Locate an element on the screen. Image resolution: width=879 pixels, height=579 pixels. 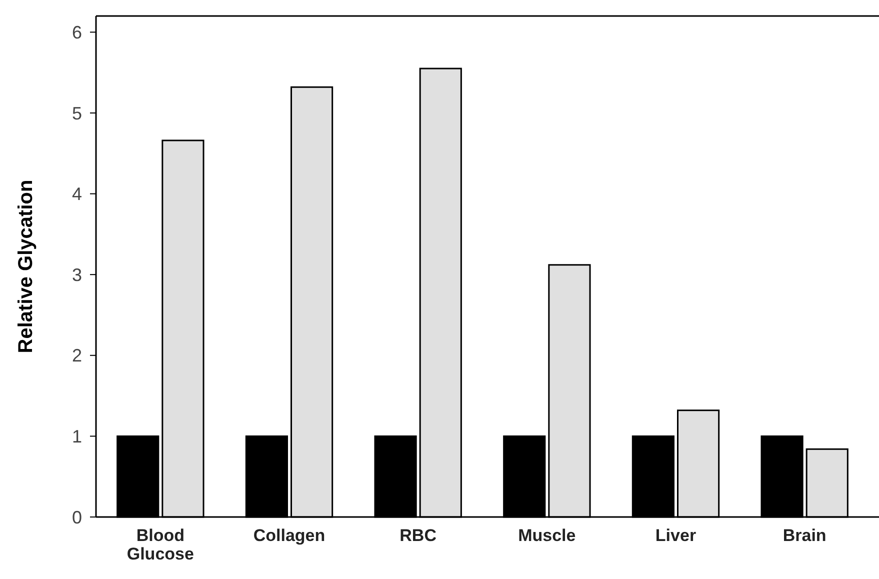
x-tick-label: Collagen is located at coordinates (289, 535).